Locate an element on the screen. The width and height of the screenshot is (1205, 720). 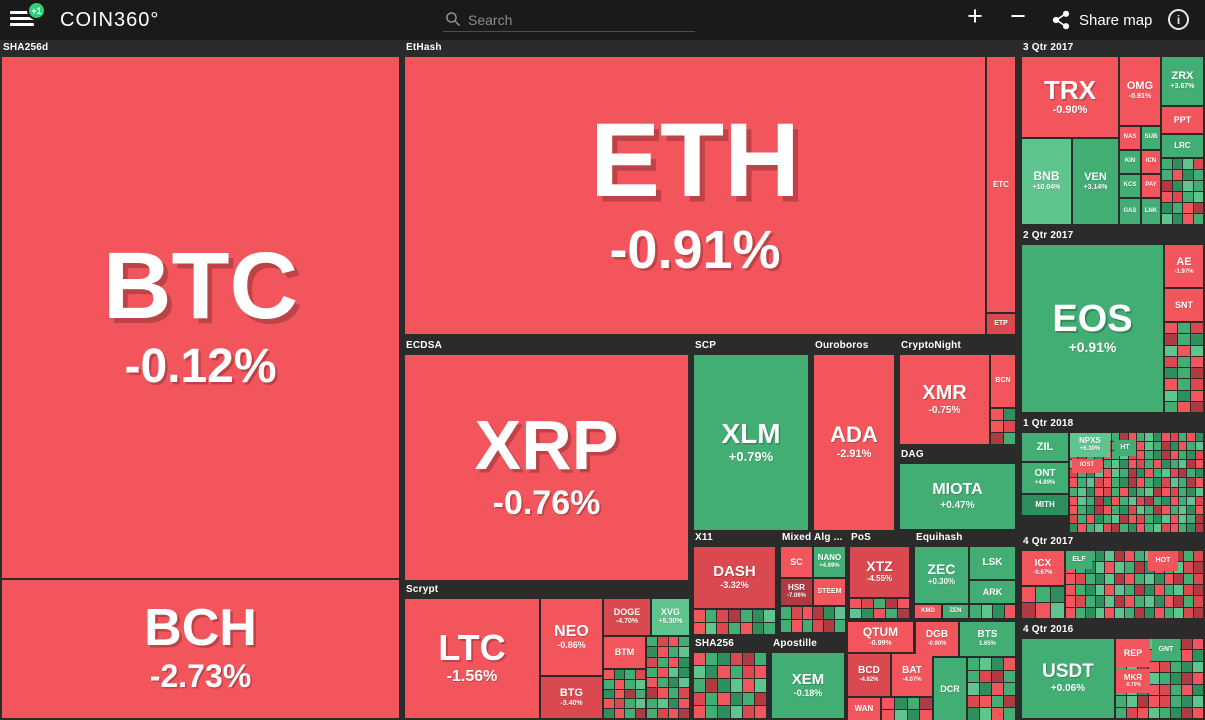
share-map-button: Share map is located at coordinates (1102, 20).